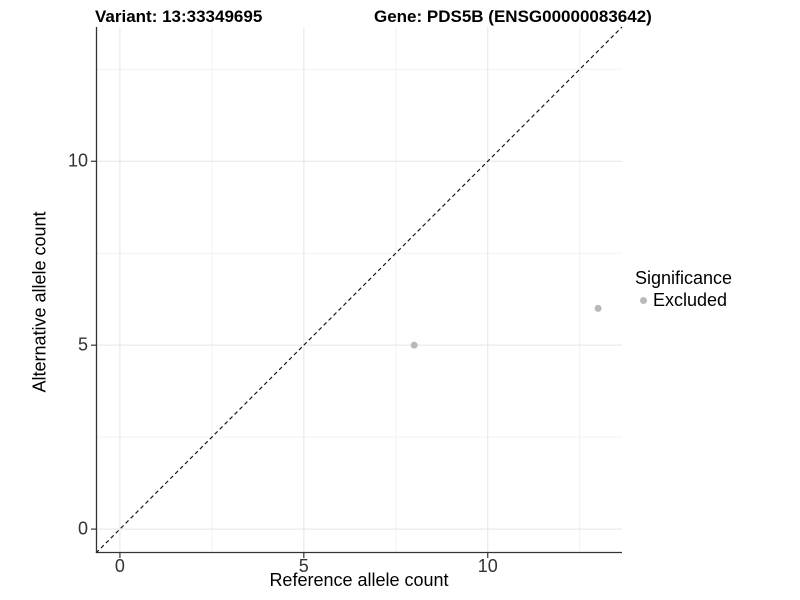 The height and width of the screenshot is (600, 800). I want to click on variant-title: Variant: 13:33349695, so click(179, 16).